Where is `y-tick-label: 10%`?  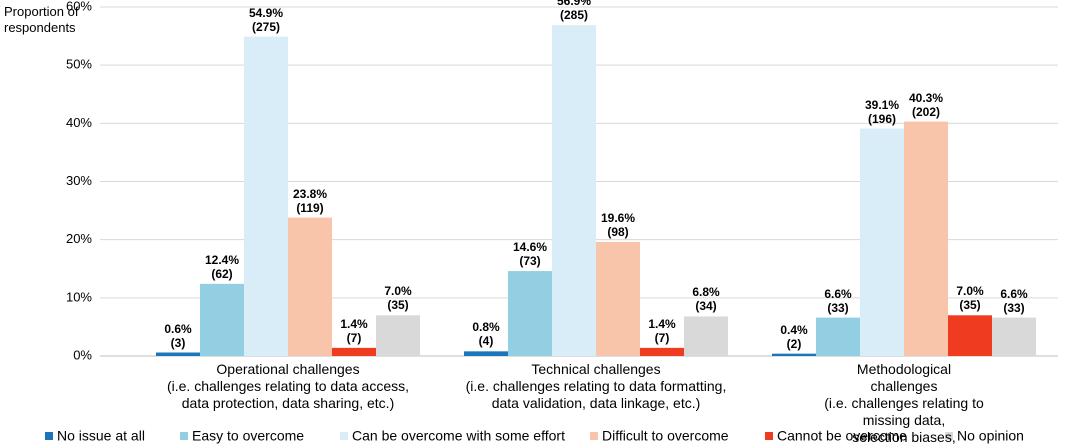 y-tick-label: 10% is located at coordinates (79, 296).